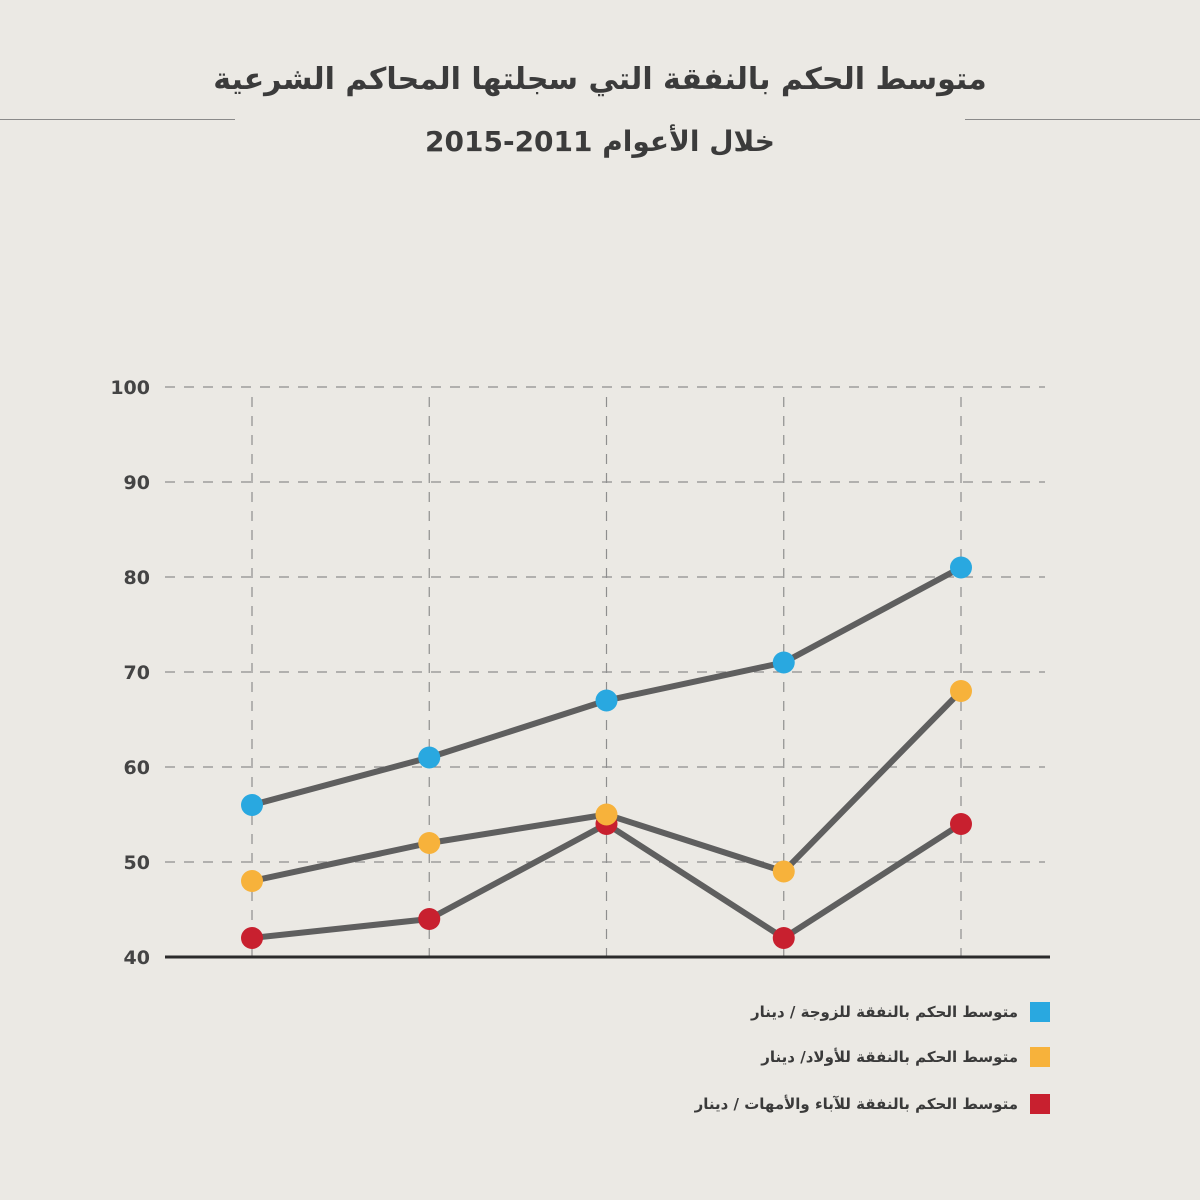  I want to click on title-rule-left, so click(117, 119).